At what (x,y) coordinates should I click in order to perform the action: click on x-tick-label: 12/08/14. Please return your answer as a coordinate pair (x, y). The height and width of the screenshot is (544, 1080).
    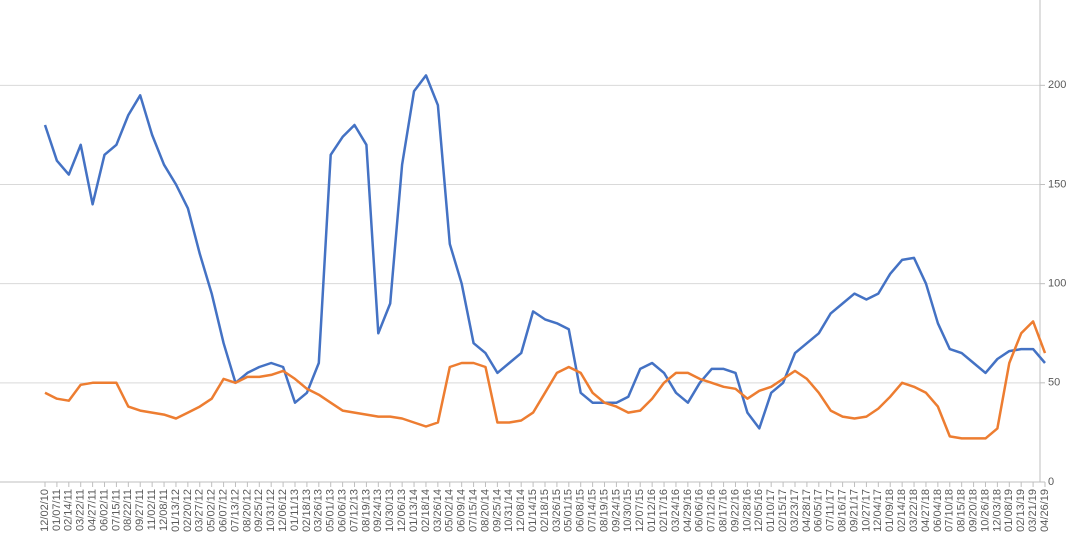
    Looking at the image, I should click on (521, 510).